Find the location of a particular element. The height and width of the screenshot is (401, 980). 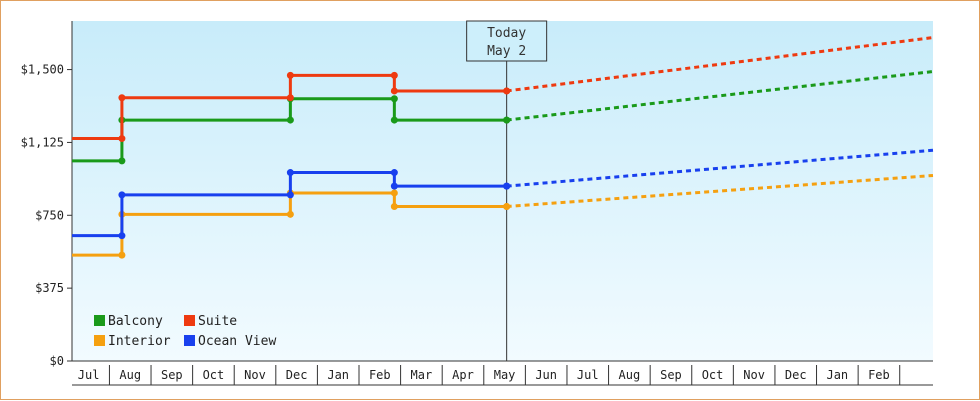

y-tick-label: $750 is located at coordinates (49, 215).